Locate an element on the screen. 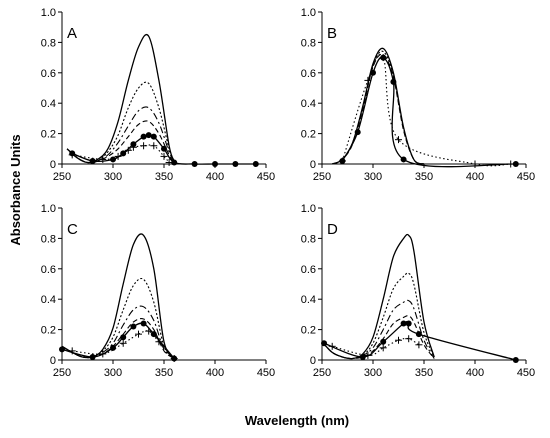 The height and width of the screenshot is (438, 550). x-axis-label: Wavelength (nm) is located at coordinates (297, 420).